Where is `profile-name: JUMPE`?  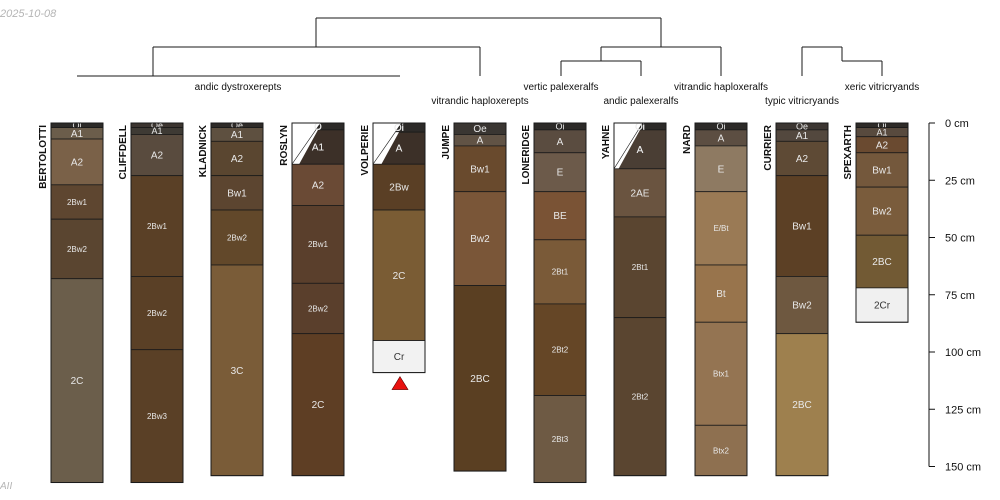 profile-name: JUMPE is located at coordinates (446, 142).